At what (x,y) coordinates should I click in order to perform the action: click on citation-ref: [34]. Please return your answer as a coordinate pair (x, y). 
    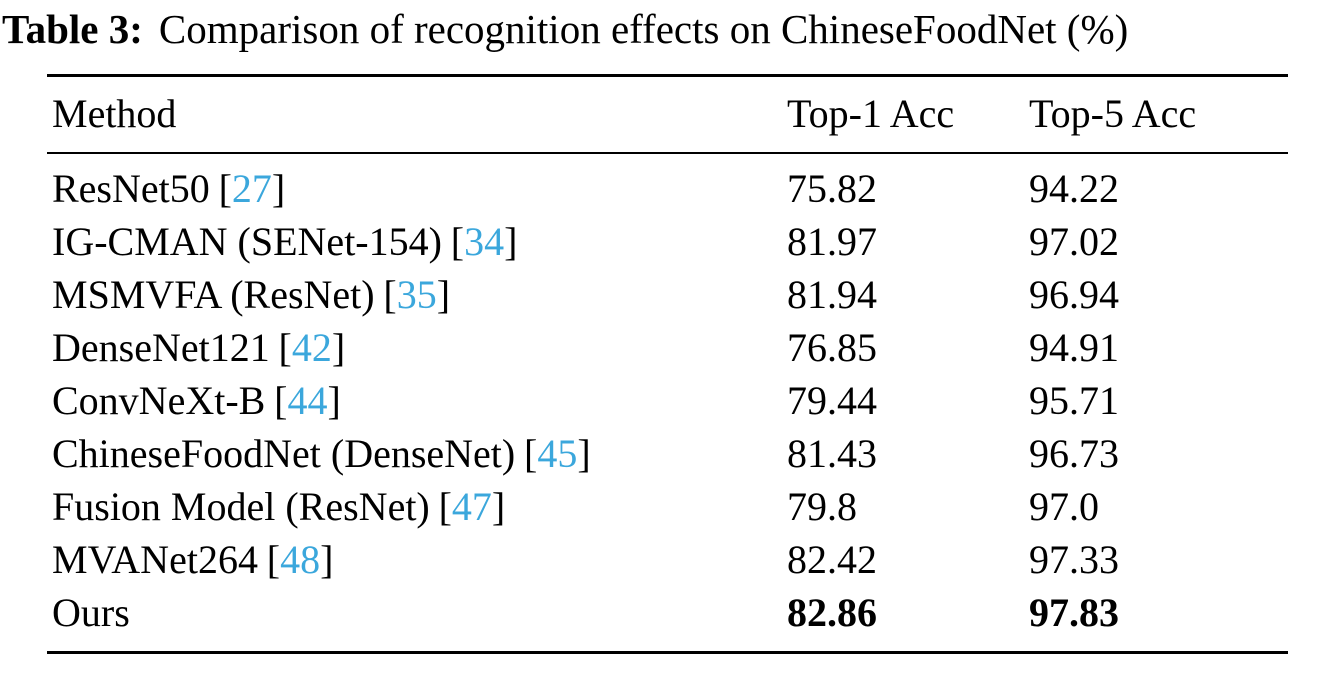
    Looking at the image, I should click on (484, 241).